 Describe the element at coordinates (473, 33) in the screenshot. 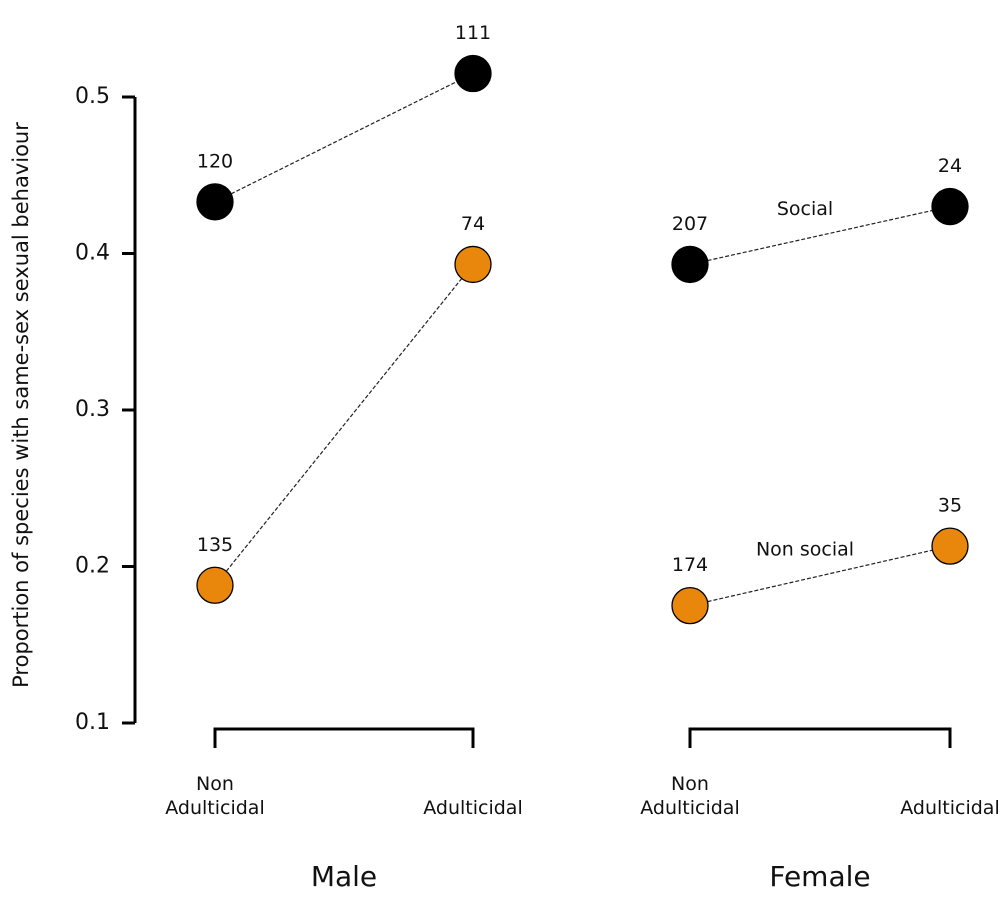

I see `sample-size-label: 111` at that location.